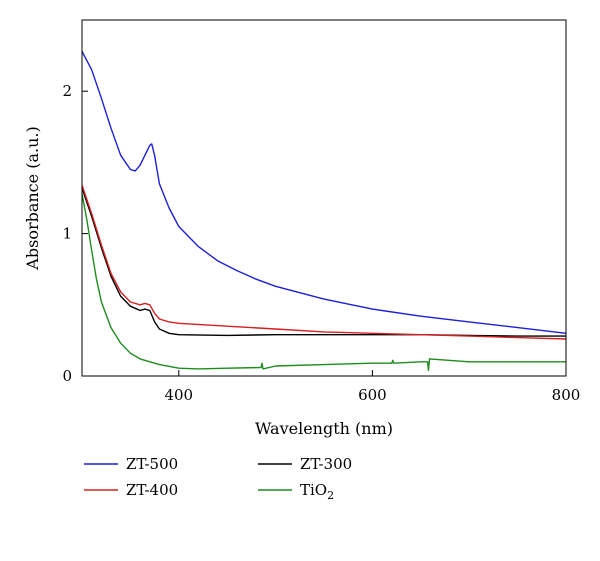 Image resolution: width=600 pixels, height=561 pixels. What do you see at coordinates (313, 490) in the screenshot?
I see `legend-label-tio2-main: TiO` at bounding box center [313, 490].